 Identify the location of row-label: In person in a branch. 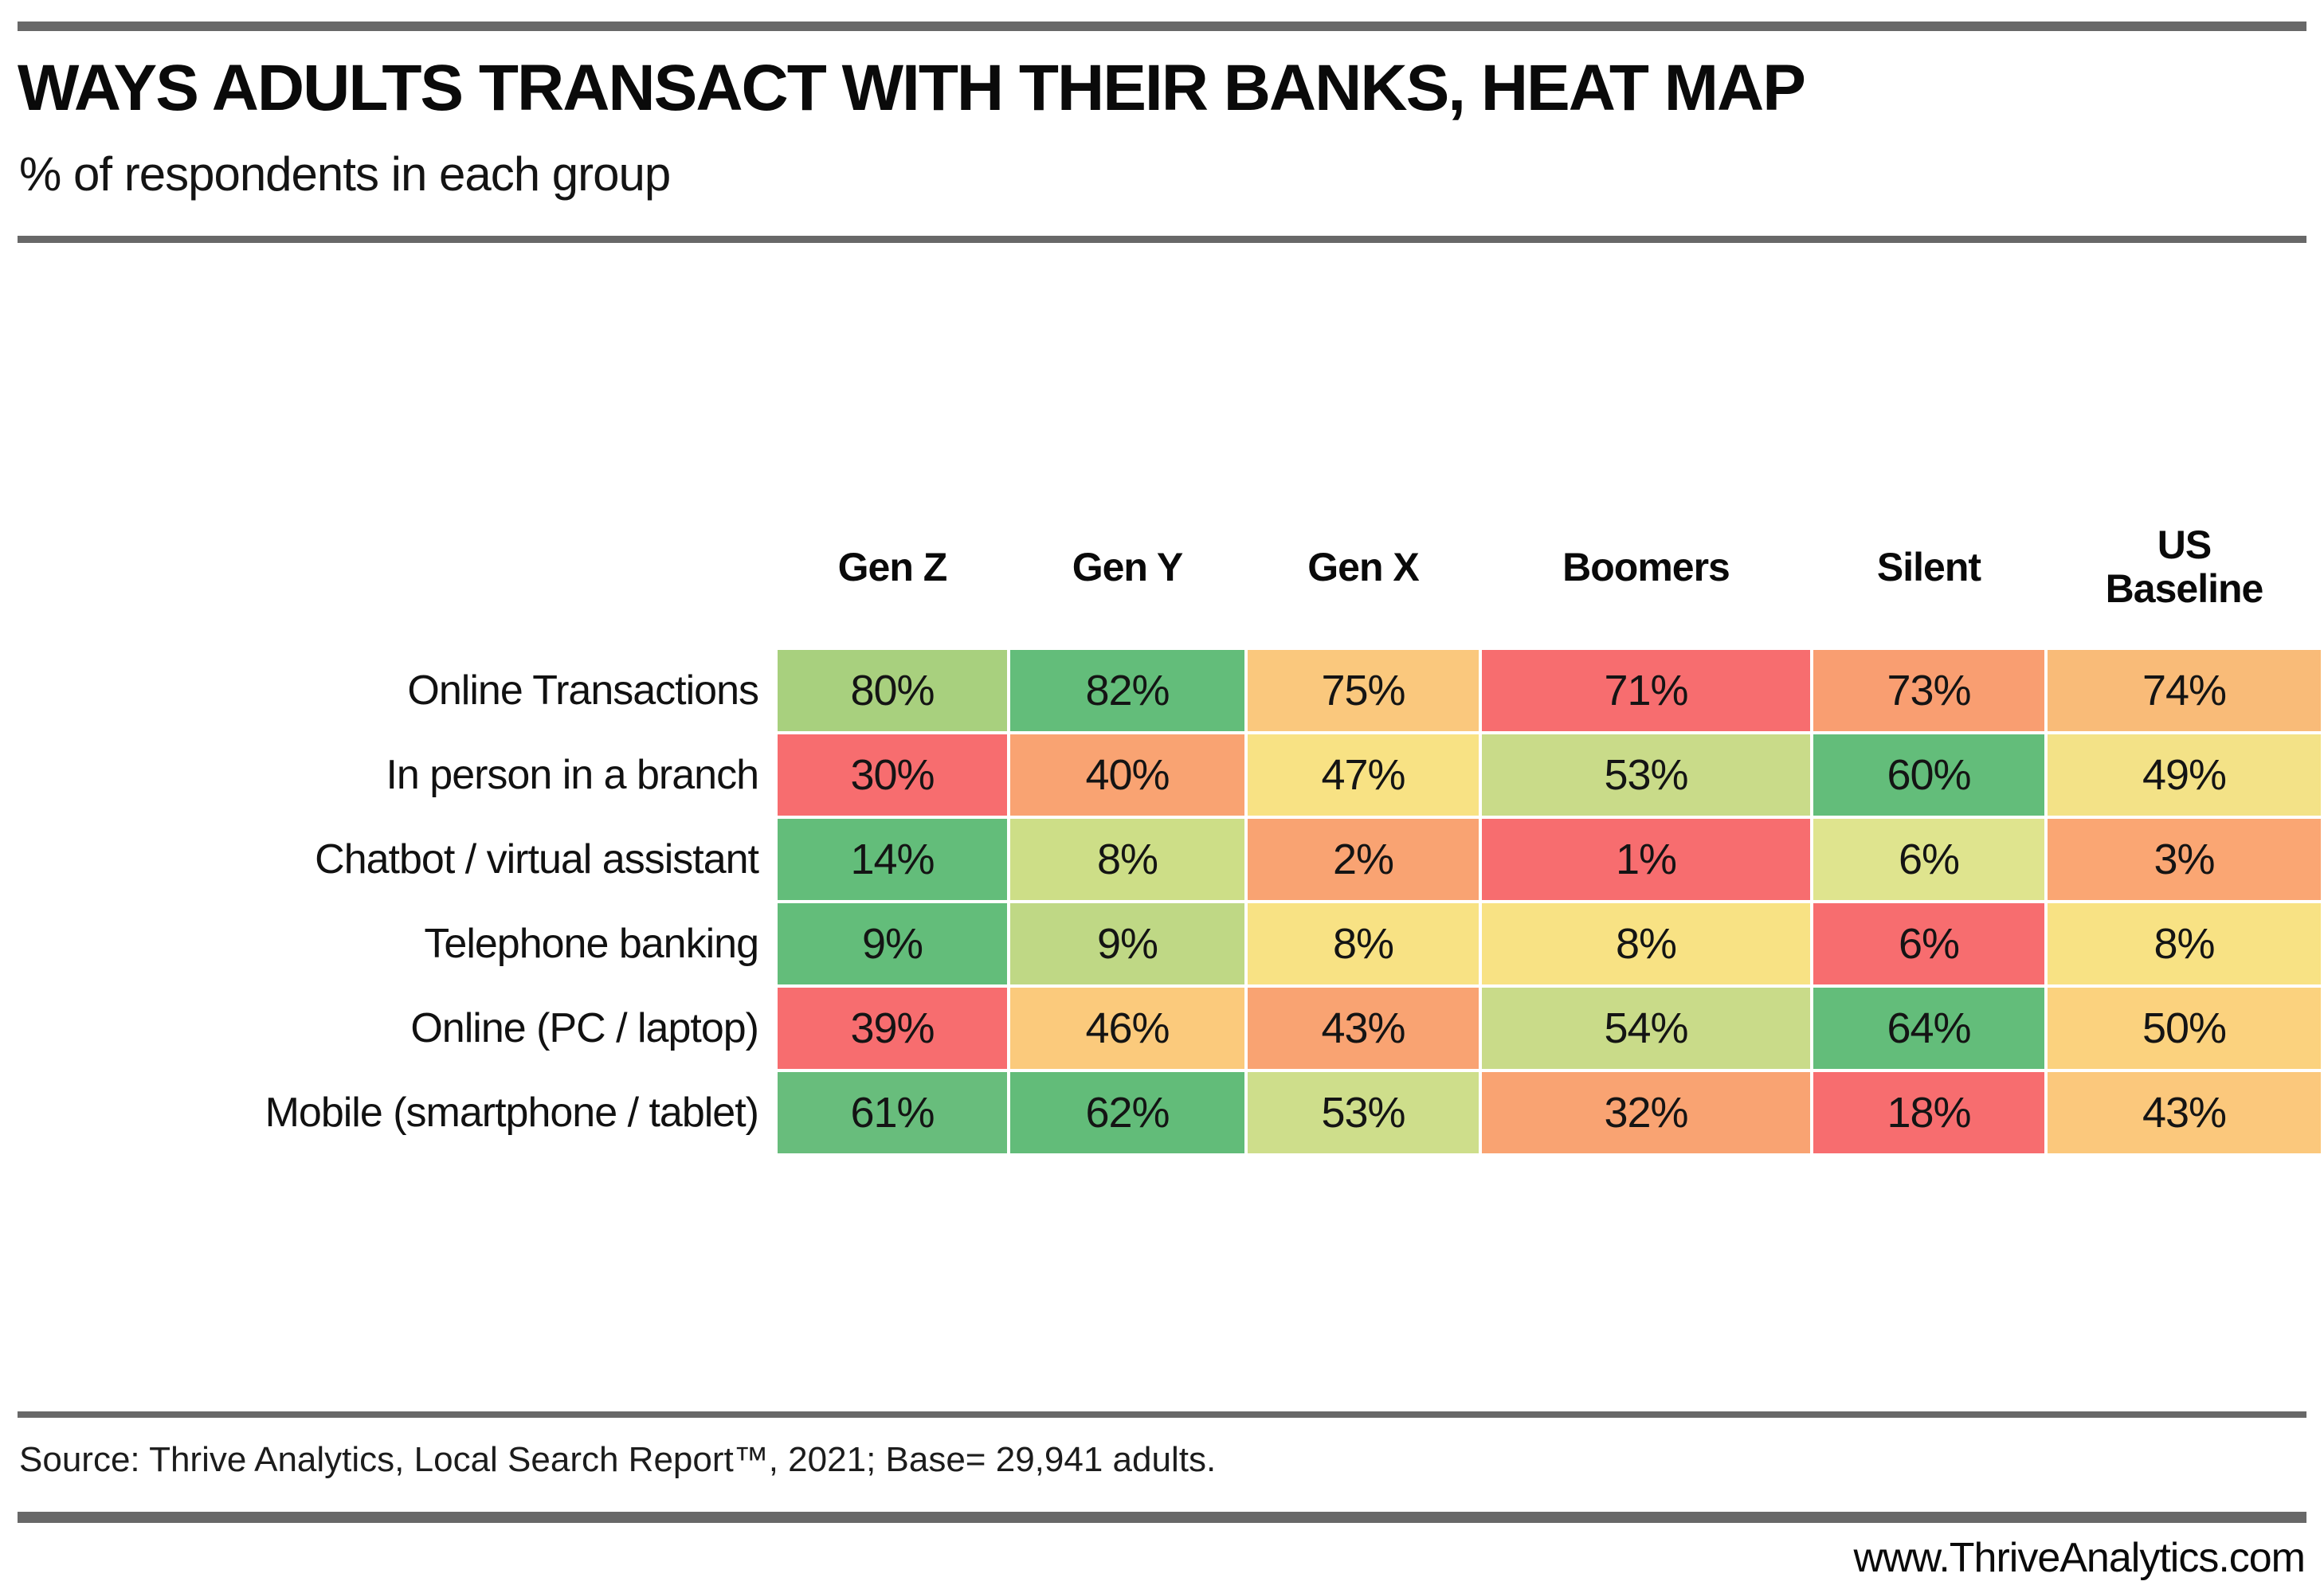
(572, 775).